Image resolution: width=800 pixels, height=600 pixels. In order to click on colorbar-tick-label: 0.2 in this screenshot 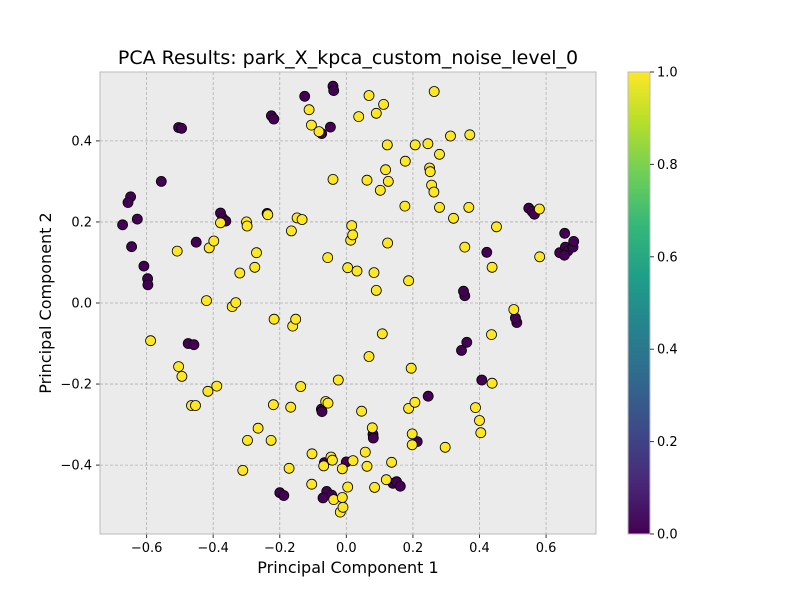, I will do `click(667, 442)`.